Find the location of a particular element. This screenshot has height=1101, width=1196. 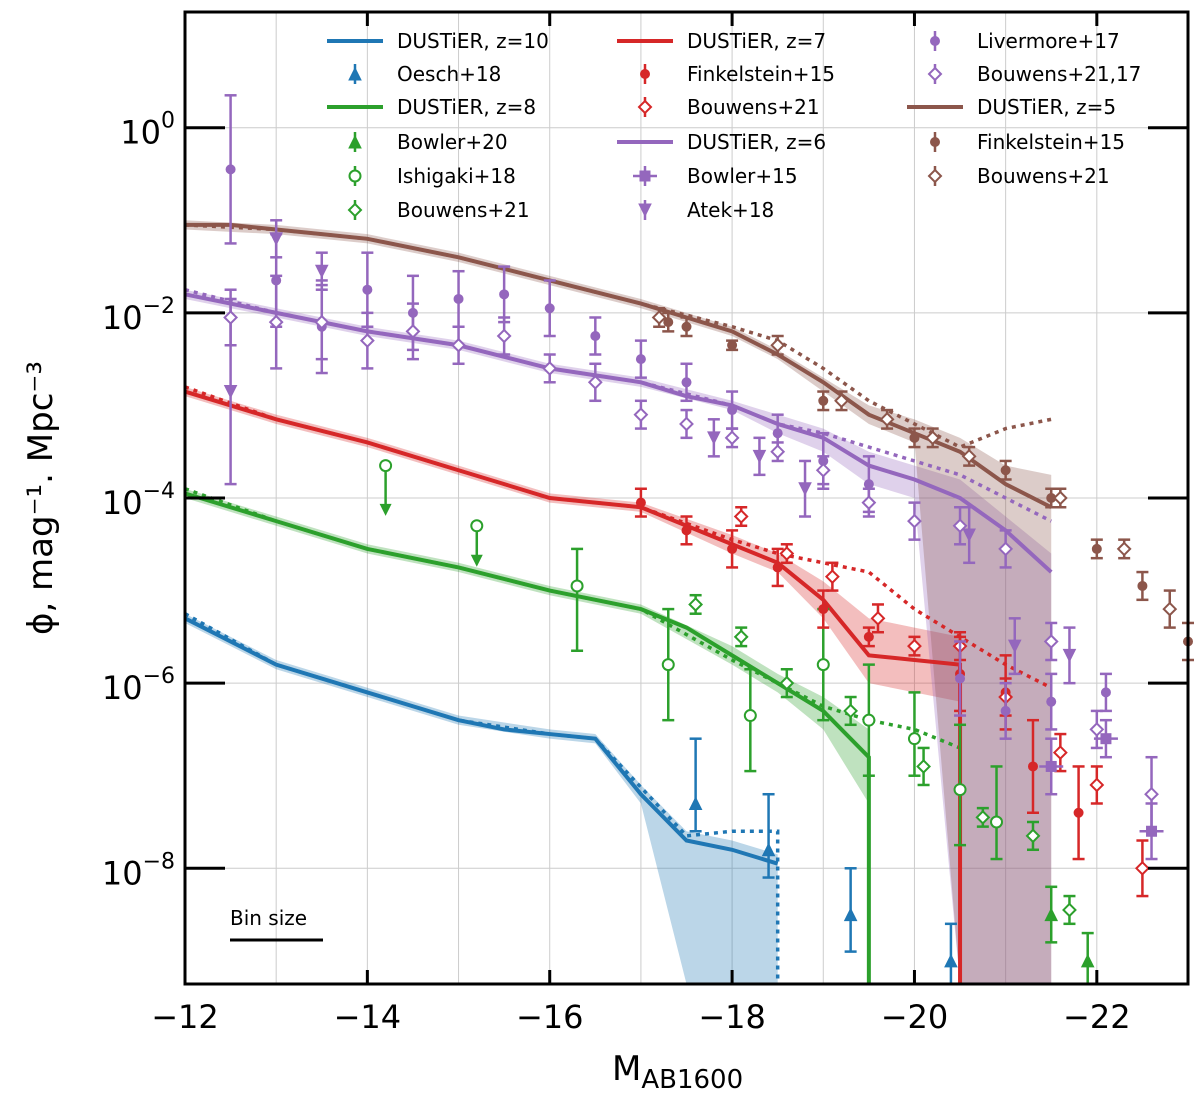

legend-dustier-z-6-1-3-label: DUSTiER, z=6 is located at coordinates (756, 142).